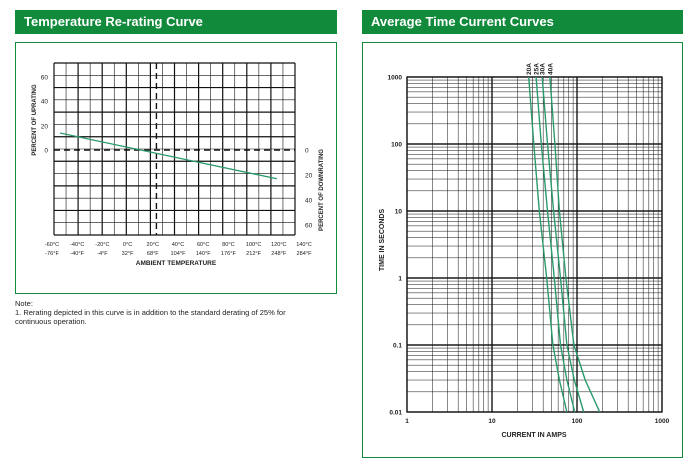 This screenshot has width=696, height=465. Describe the element at coordinates (203, 245) in the screenshot. I see `x-tick-label-celsius: 60°C` at that location.